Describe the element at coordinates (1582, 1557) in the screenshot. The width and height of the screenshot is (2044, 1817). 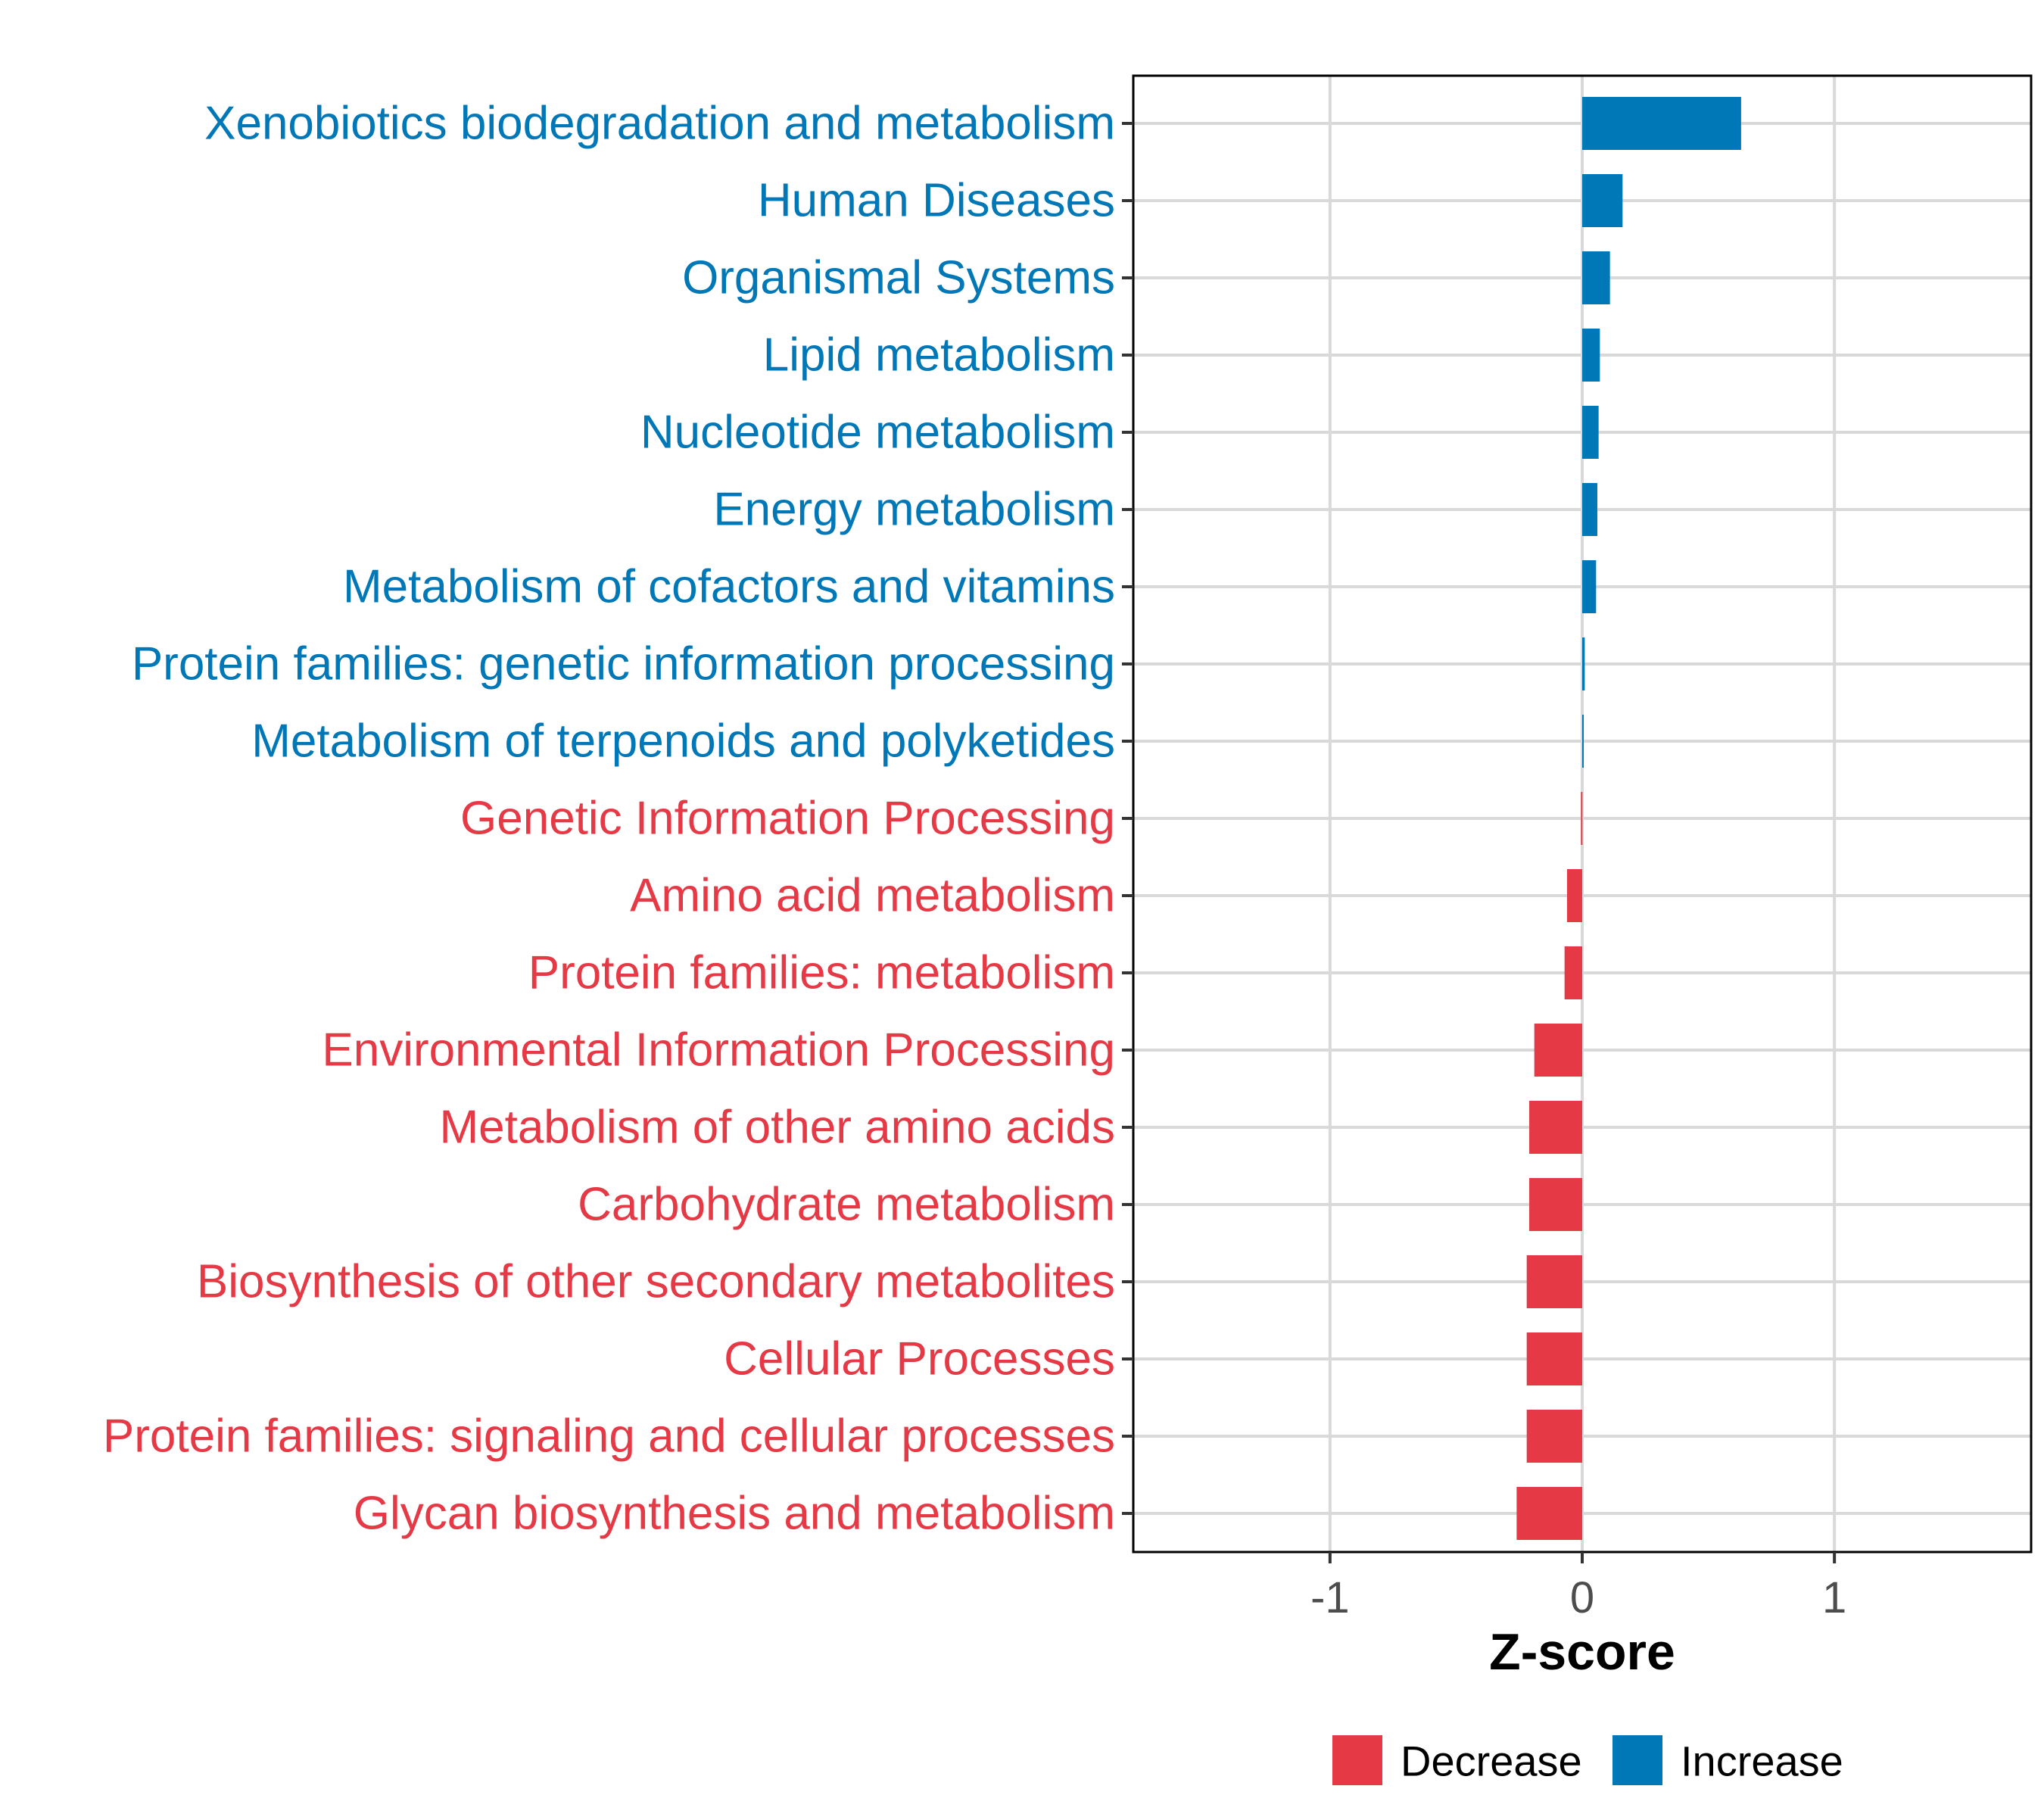
I see `x-axis-ticks` at that location.